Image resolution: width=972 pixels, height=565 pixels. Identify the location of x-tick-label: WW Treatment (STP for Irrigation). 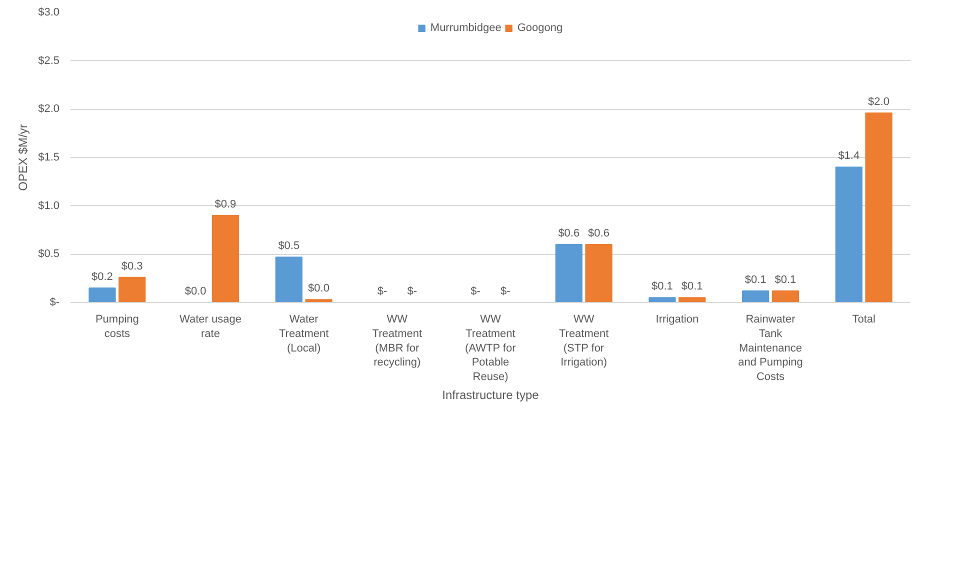
(583, 341).